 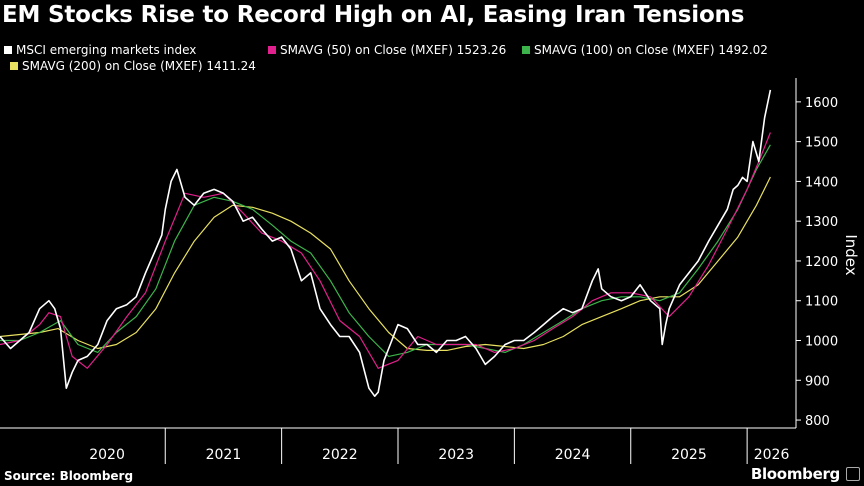 What do you see at coordinates (817, 421) in the screenshot?
I see `y-tick-label-800: 800` at bounding box center [817, 421].